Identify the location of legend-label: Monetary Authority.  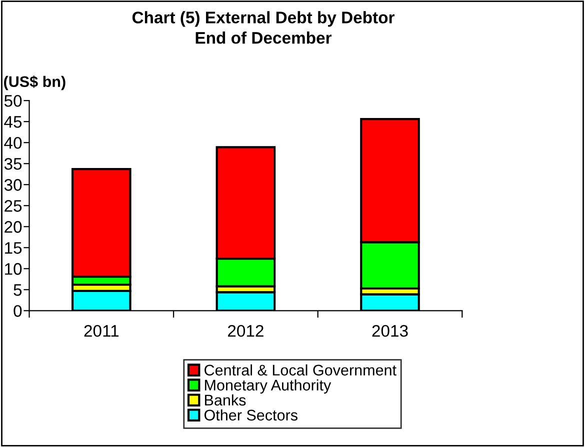
(268, 386).